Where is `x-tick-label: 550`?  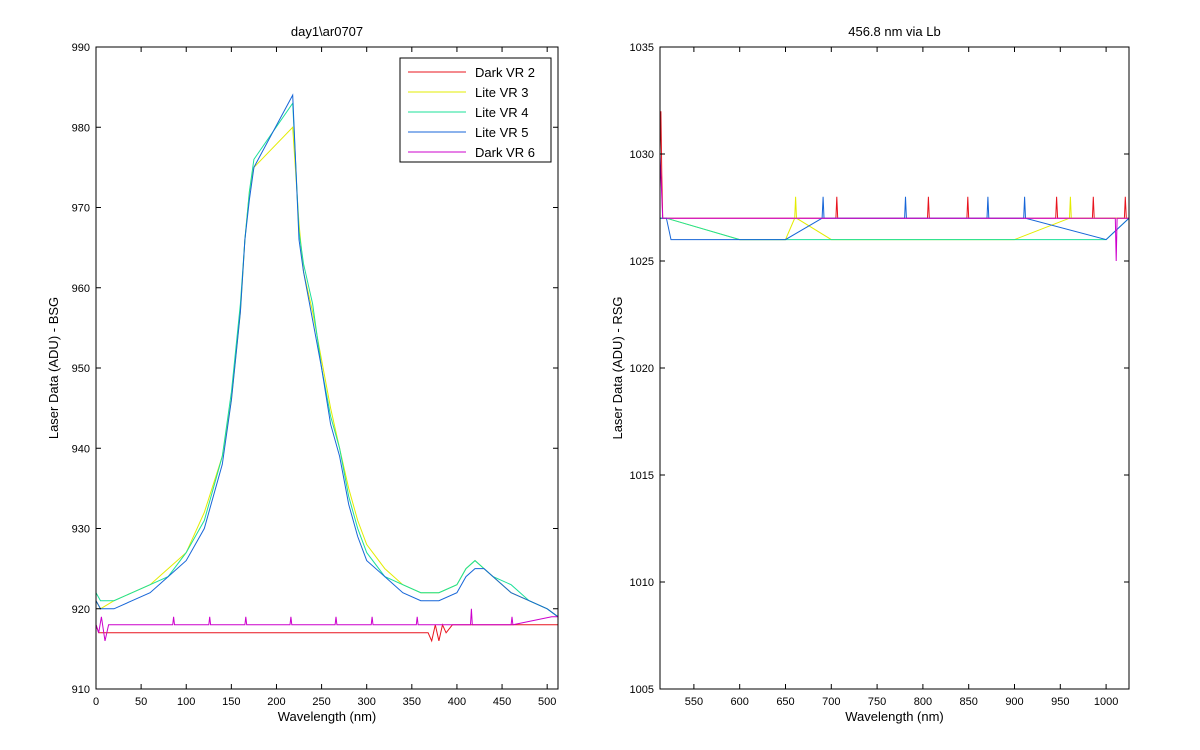 x-tick-label: 550 is located at coordinates (694, 702).